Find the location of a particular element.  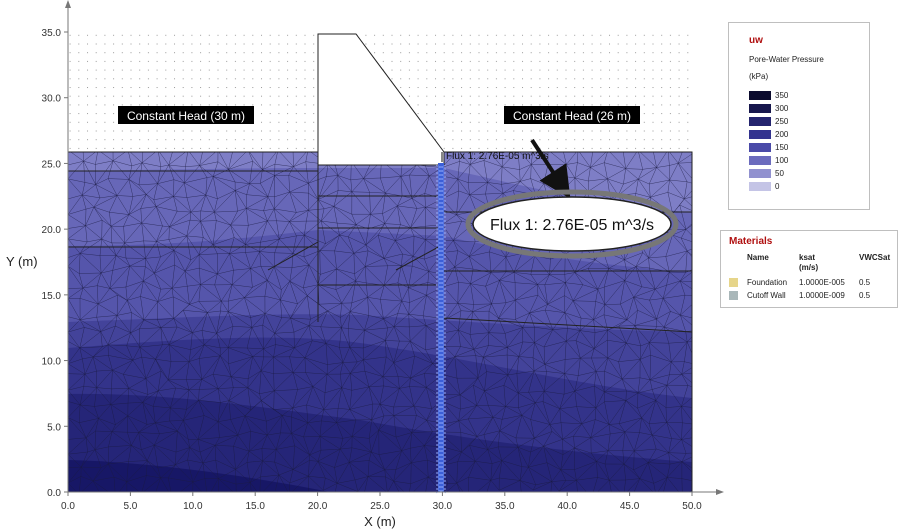

x-tick-label: 0.0 is located at coordinates (68, 506).